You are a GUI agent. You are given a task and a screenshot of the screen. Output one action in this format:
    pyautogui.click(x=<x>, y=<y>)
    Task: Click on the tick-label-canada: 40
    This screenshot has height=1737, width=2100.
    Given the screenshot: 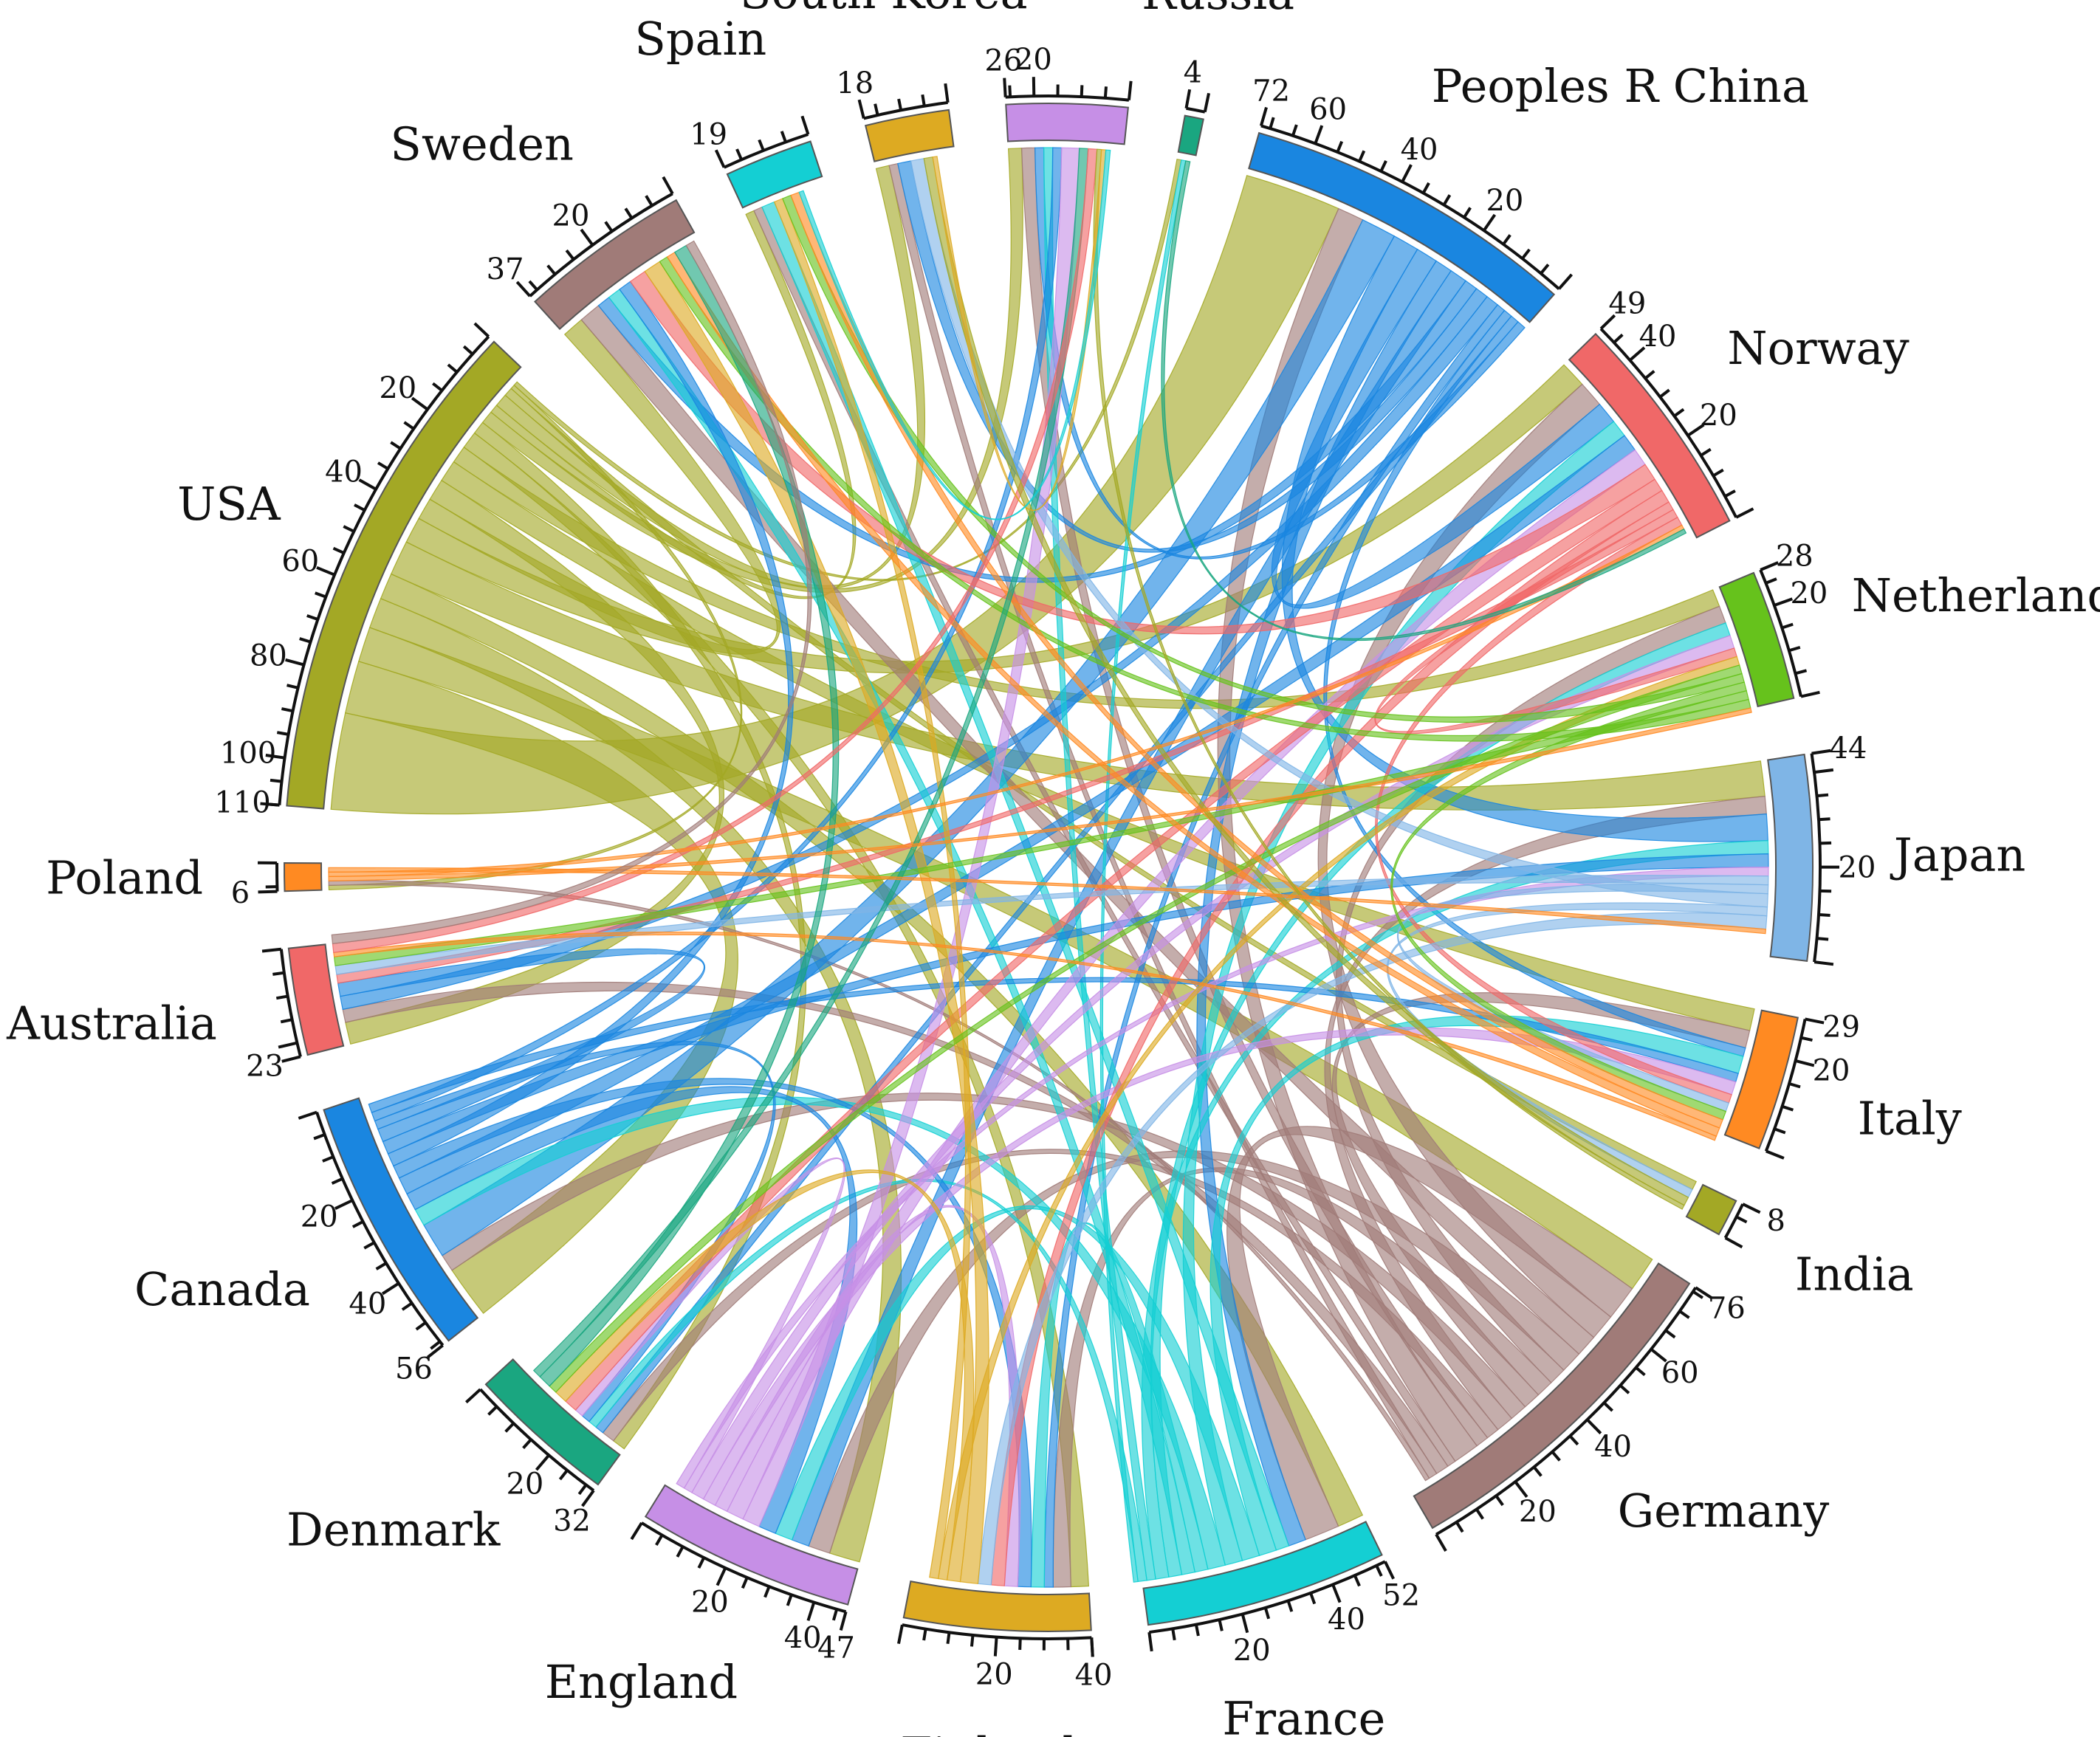 What is the action you would take?
    pyautogui.click(x=367, y=1304)
    